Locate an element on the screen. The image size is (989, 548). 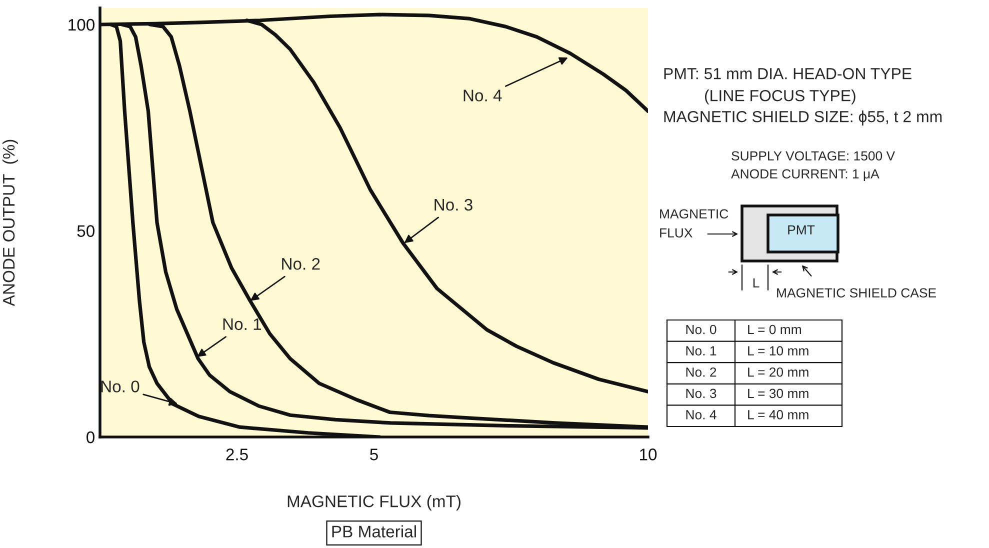
annotation: No. 2 is located at coordinates (301, 264).